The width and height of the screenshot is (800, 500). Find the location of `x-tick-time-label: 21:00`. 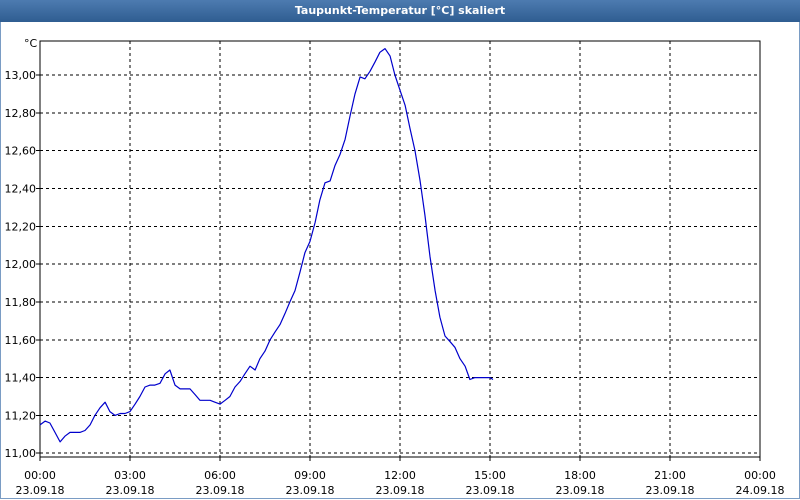

x-tick-time-label: 21:00 is located at coordinates (670, 475).